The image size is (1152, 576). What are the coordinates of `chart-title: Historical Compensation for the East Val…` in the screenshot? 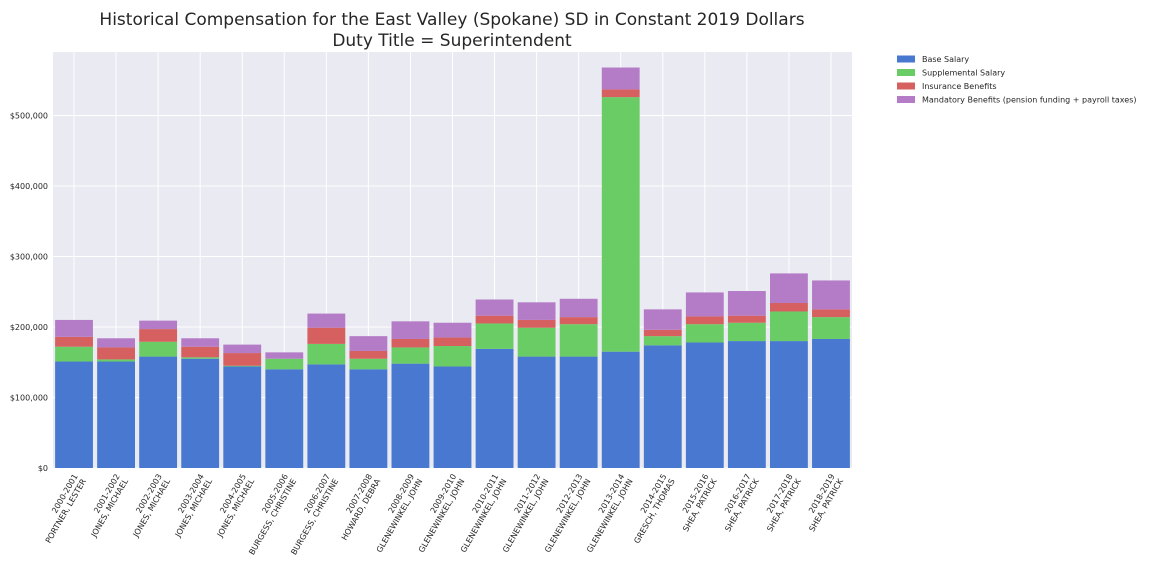 It's located at (451, 20).